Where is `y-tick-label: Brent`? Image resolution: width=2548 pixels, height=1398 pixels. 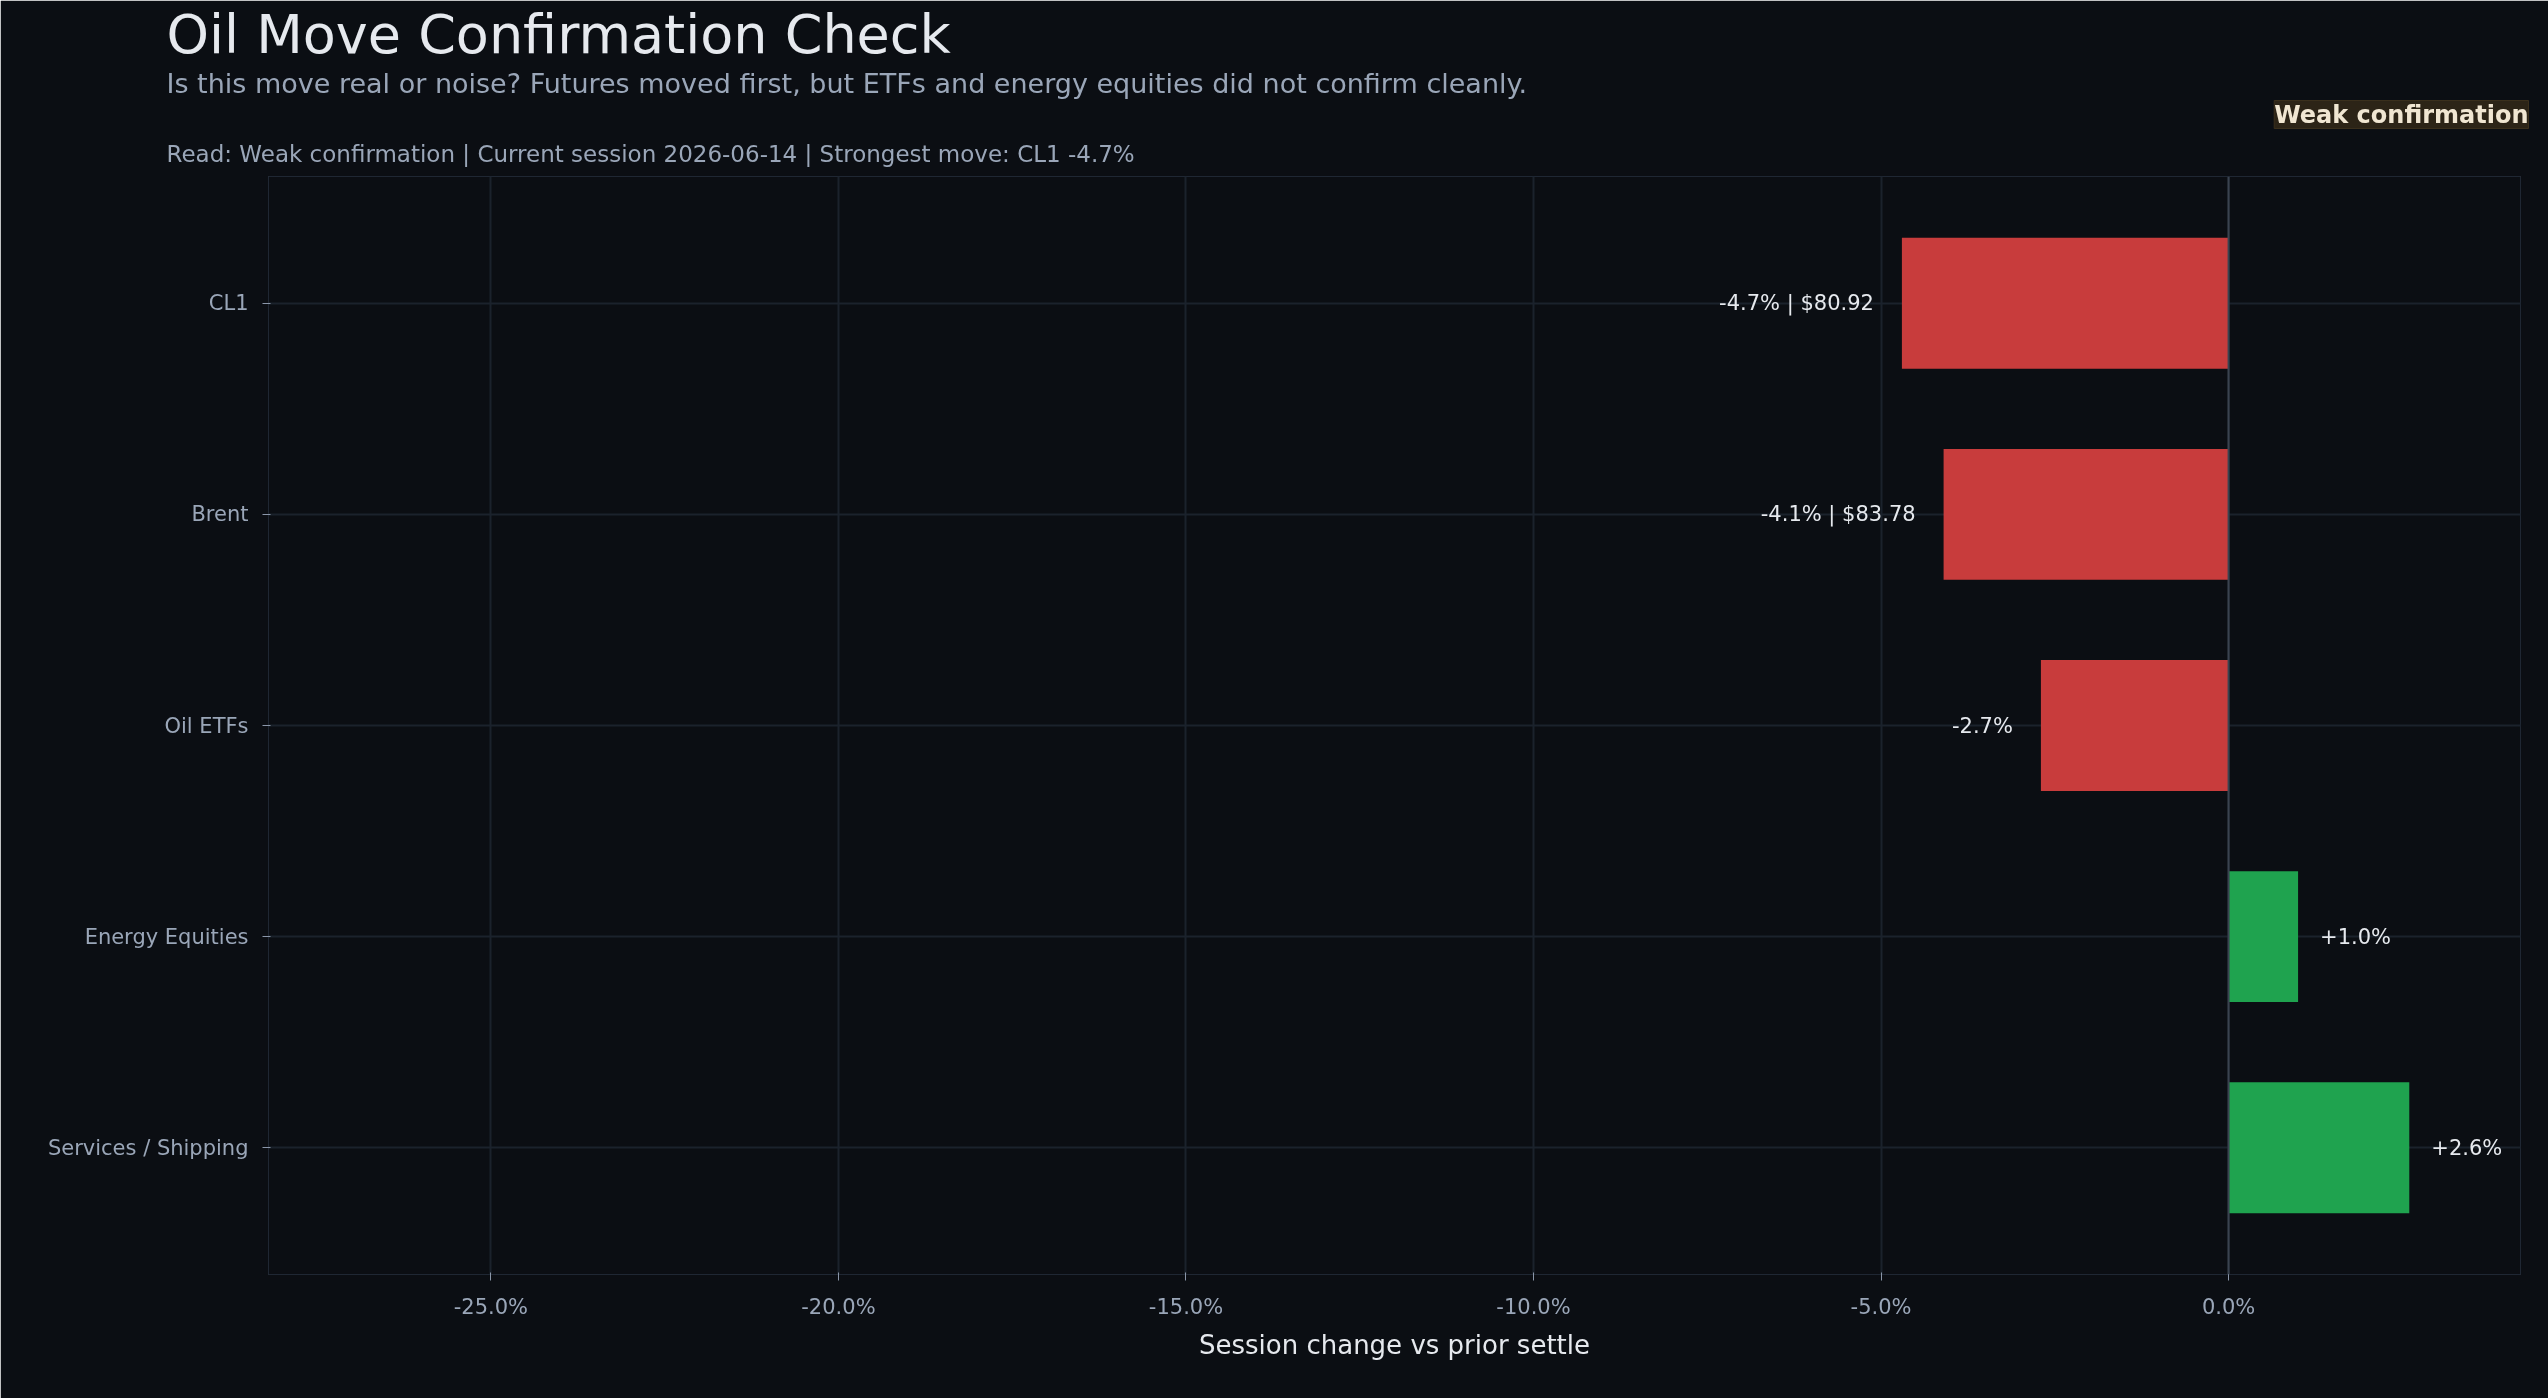 y-tick-label: Brent is located at coordinates (220, 514).